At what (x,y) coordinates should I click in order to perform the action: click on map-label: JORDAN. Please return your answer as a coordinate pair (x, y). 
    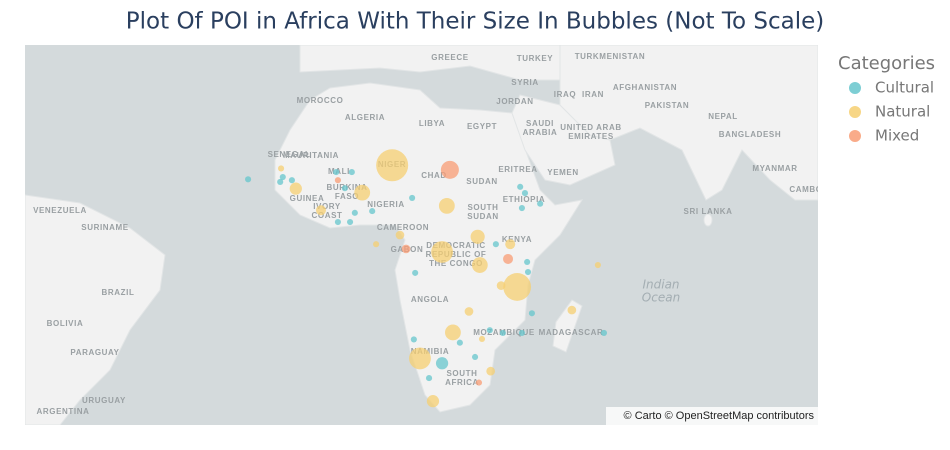
    Looking at the image, I should click on (514, 101).